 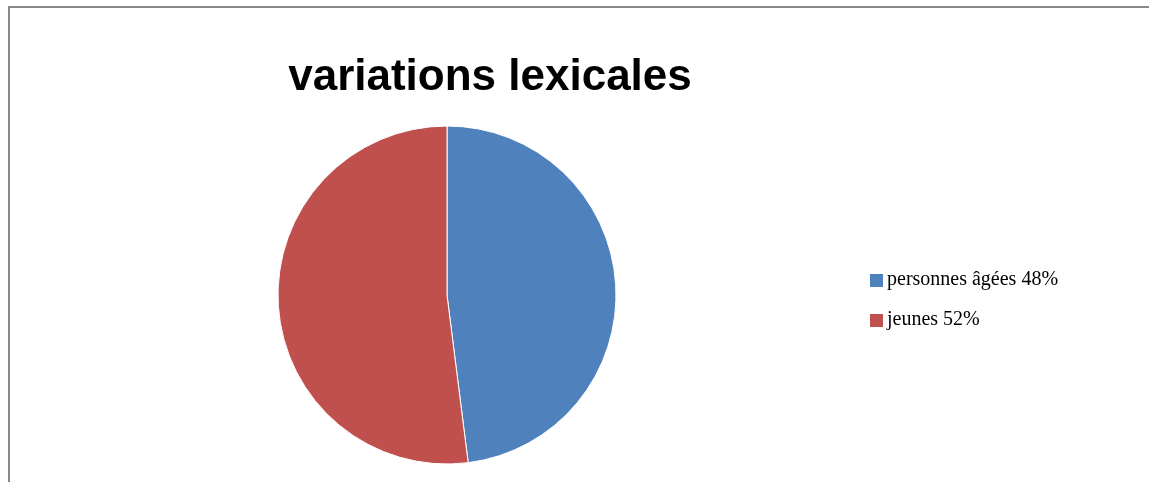 I want to click on legend-label: jeunes 52%, so click(x=933, y=318).